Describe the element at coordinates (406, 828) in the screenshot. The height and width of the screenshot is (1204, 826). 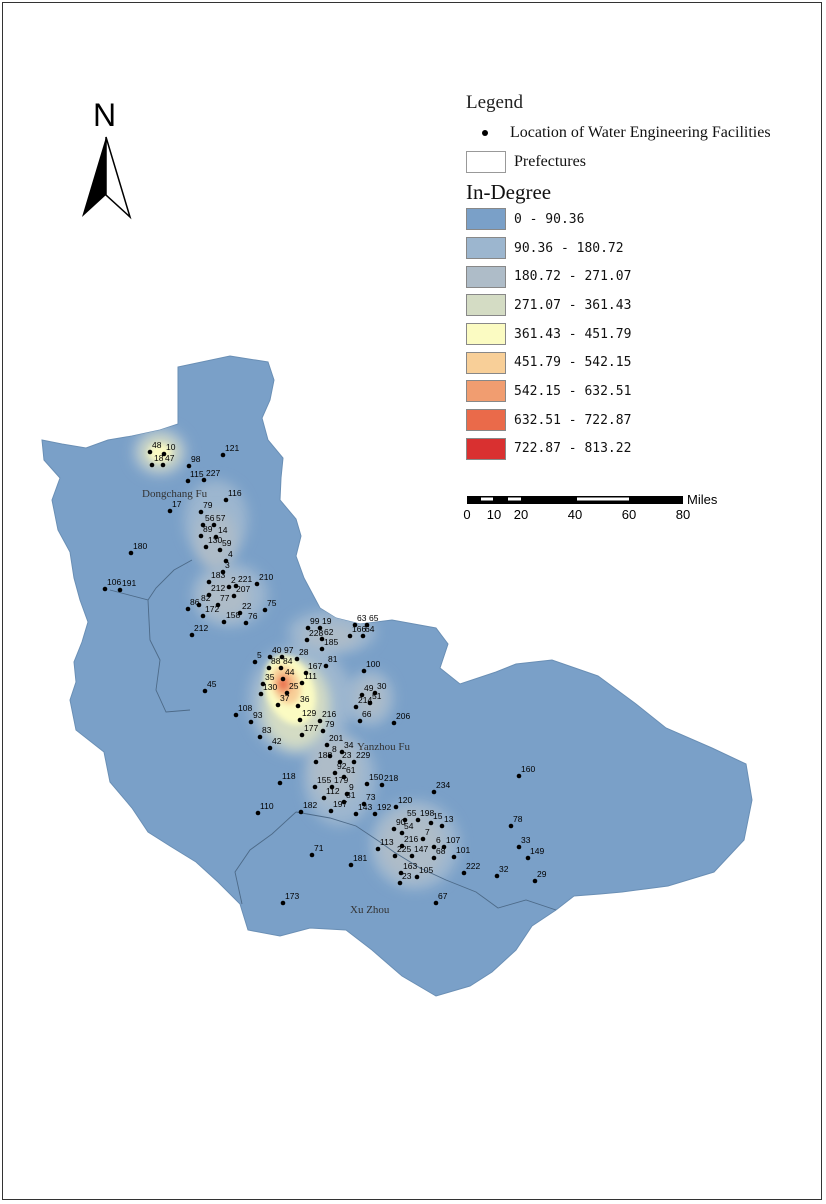
I see `facility-point: 54` at that location.